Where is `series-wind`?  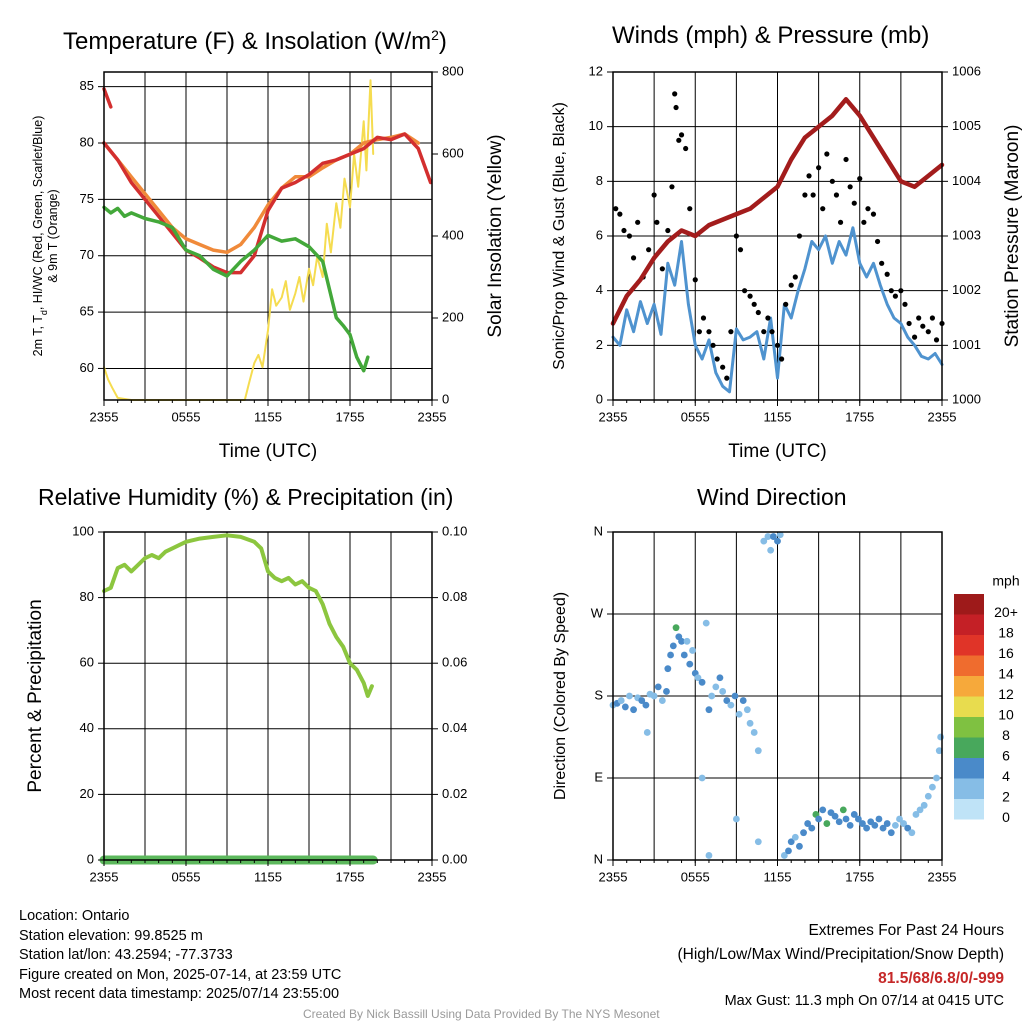
series-wind is located at coordinates (777, 310).